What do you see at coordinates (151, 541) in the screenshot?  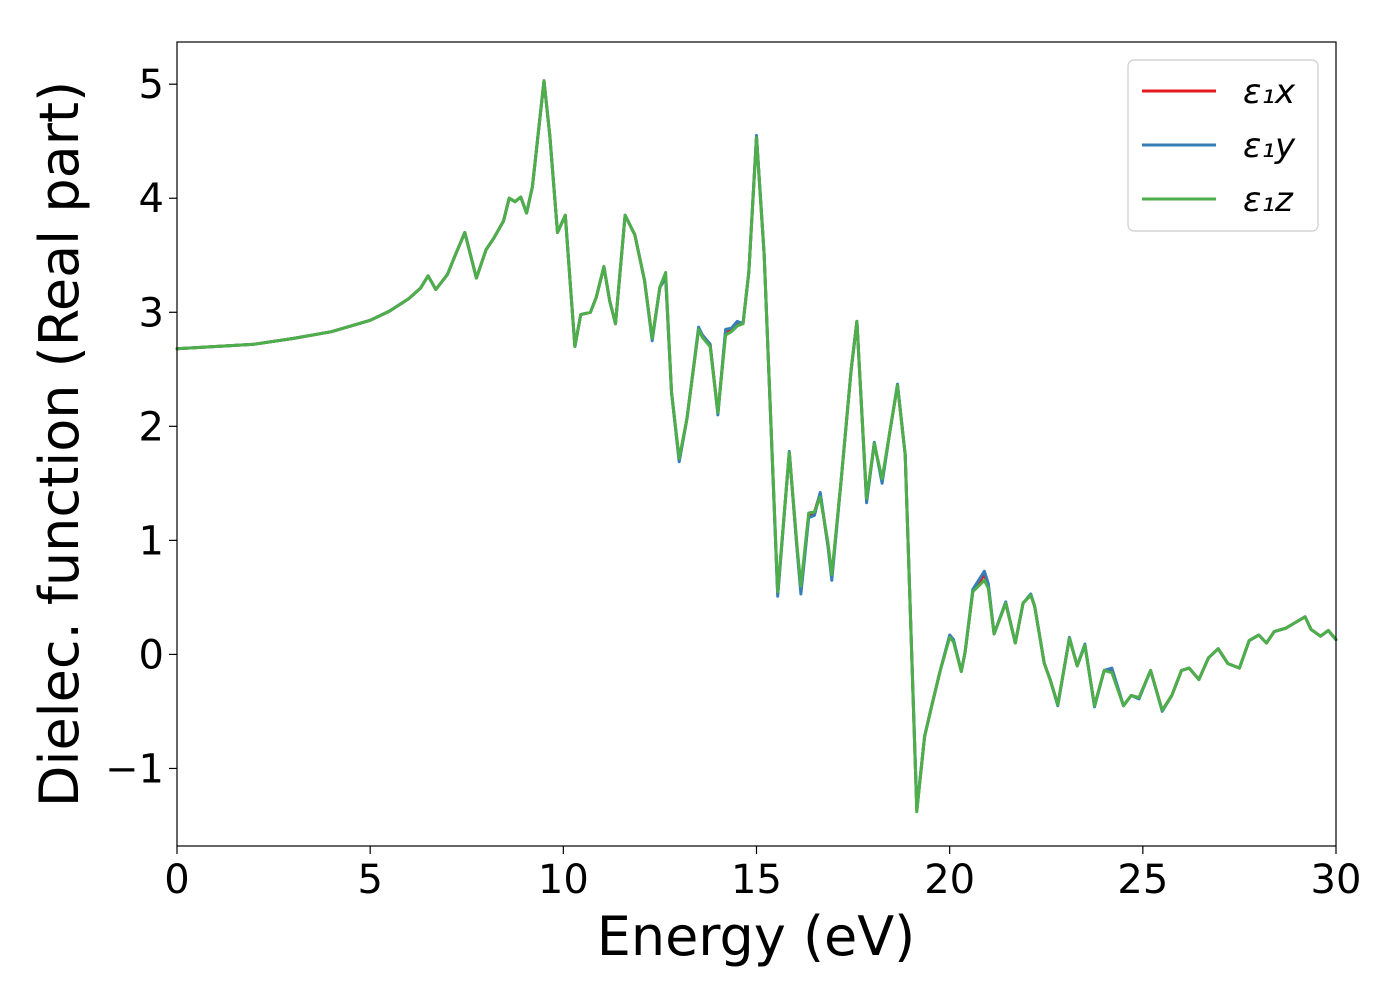 I see `y-tick-label: 1` at bounding box center [151, 541].